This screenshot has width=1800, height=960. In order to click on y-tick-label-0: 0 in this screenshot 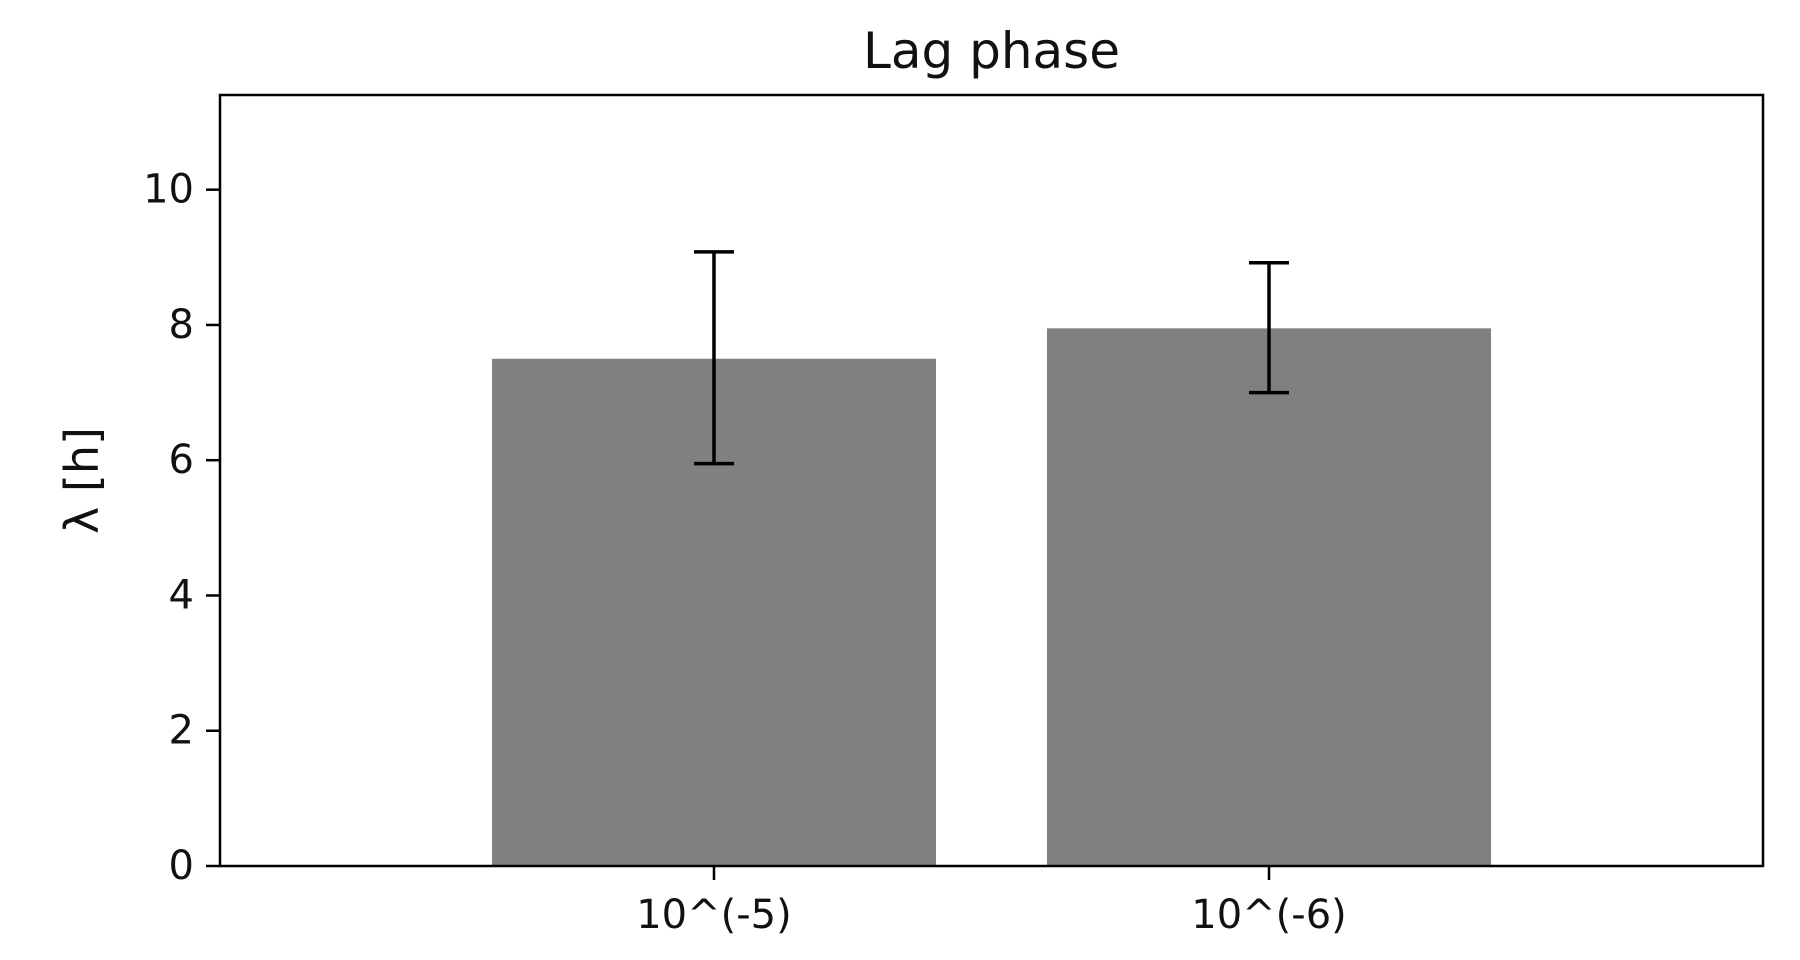, I will do `click(181, 866)`.